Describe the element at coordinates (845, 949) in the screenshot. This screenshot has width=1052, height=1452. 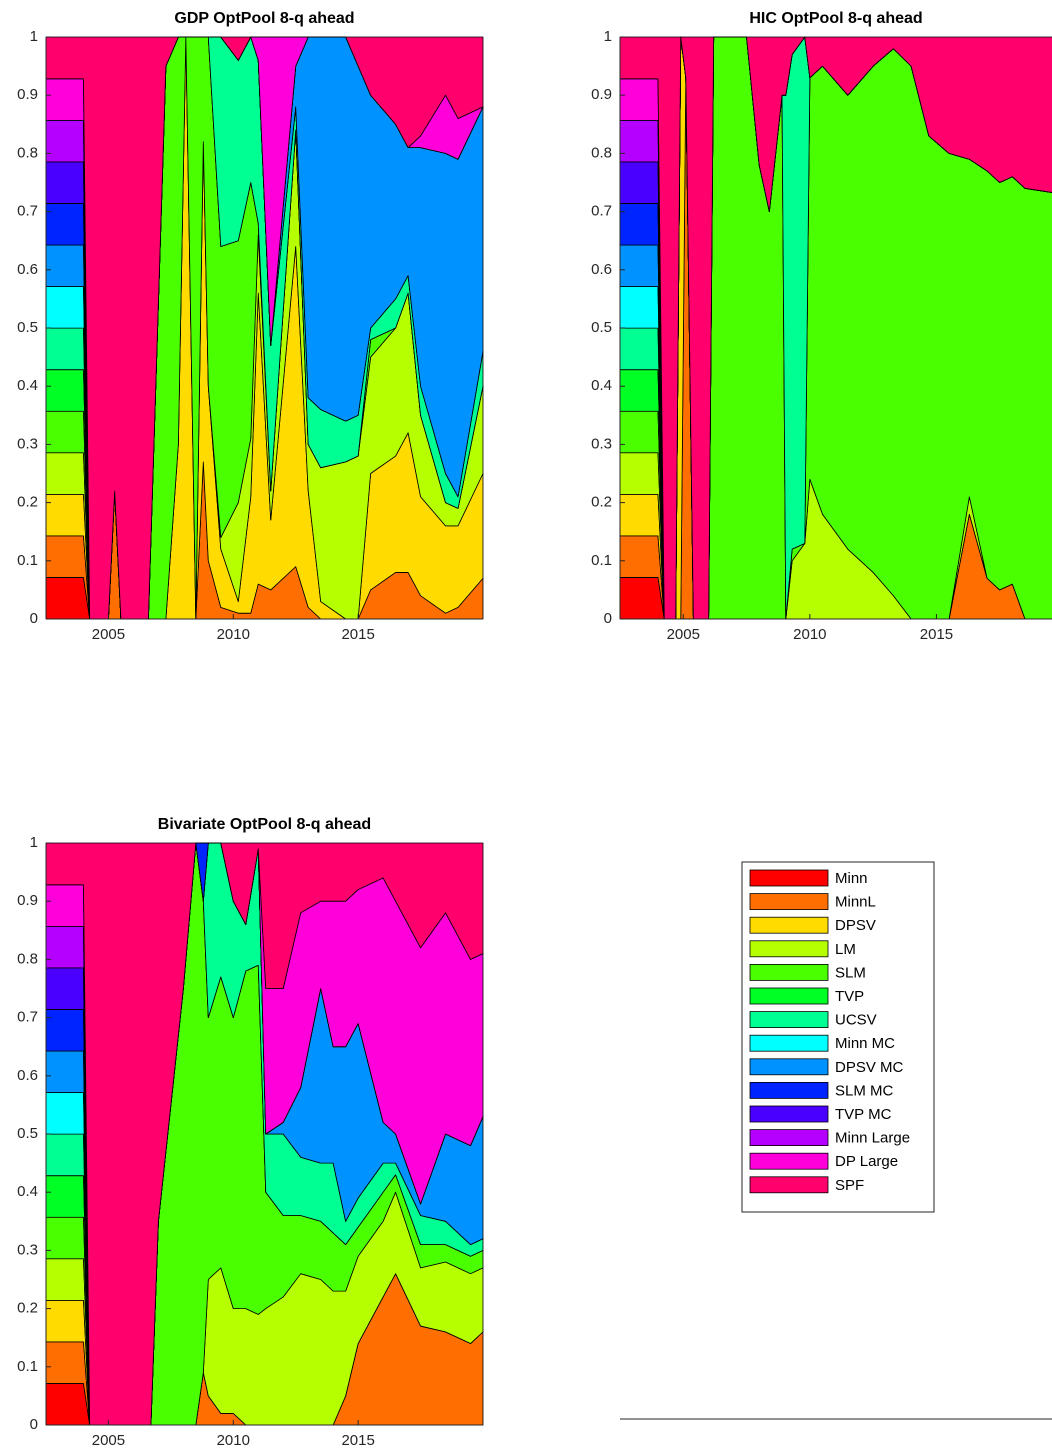
I see `legend-label: LM` at that location.